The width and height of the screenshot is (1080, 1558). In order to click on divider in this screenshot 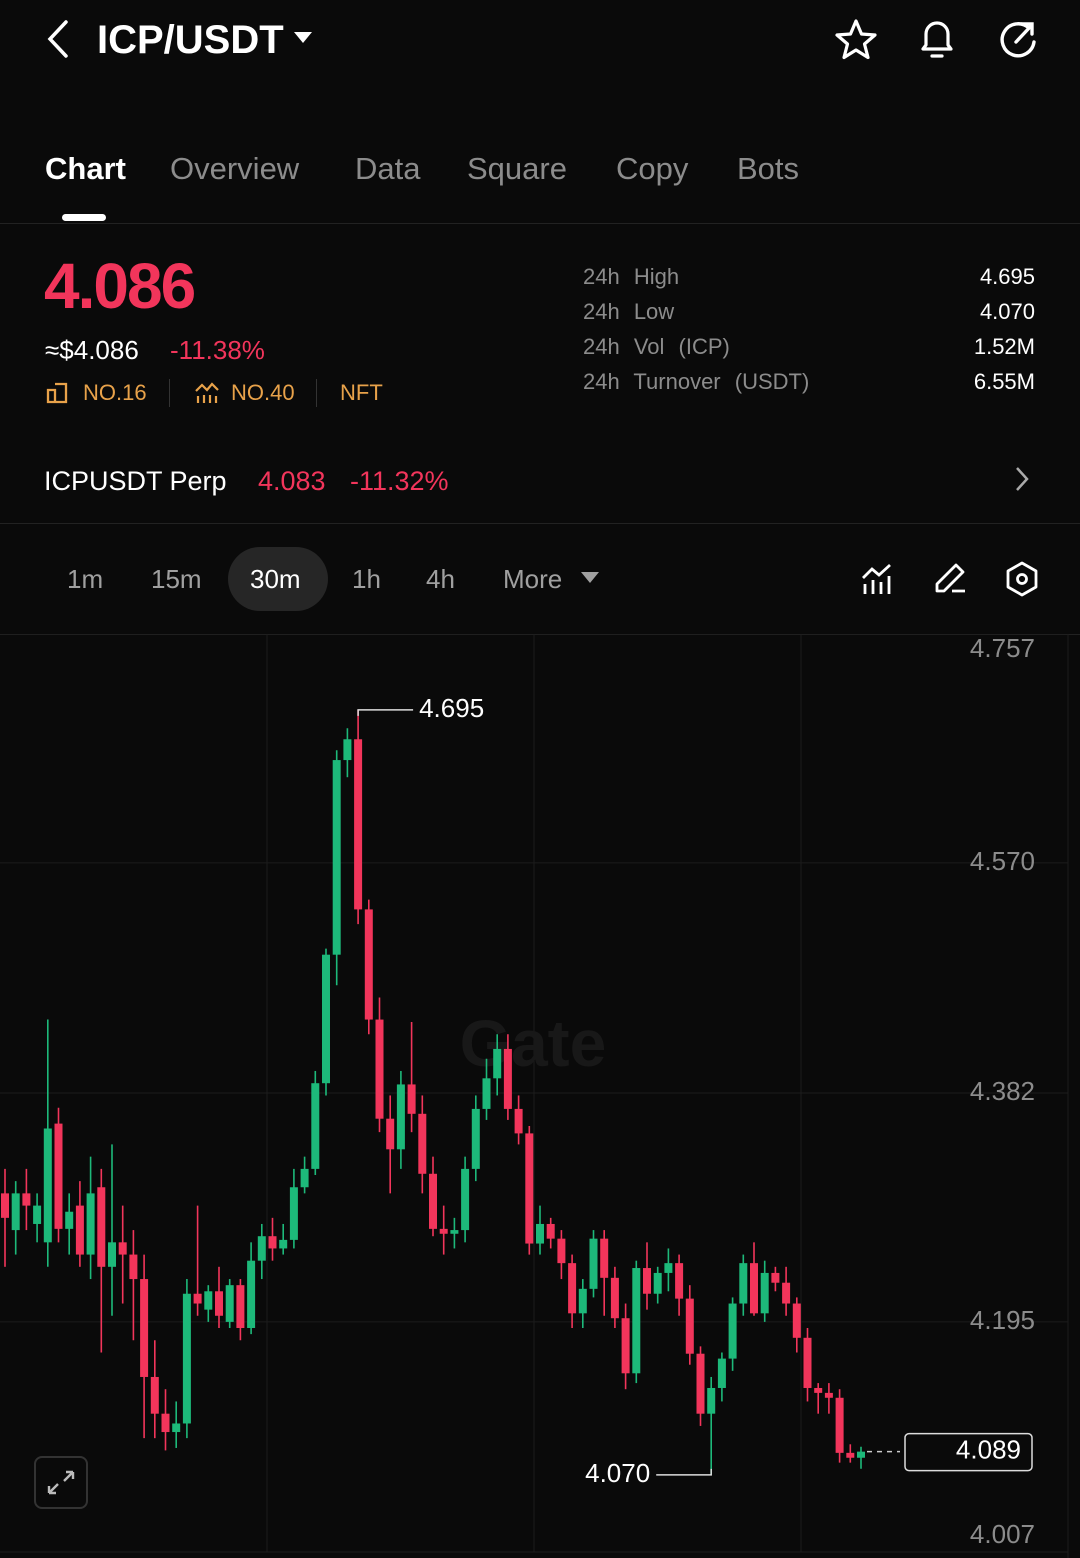, I will do `click(540, 523)`.